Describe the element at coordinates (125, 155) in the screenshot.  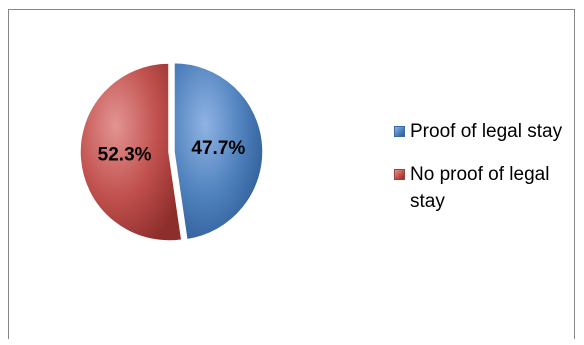
I see `data-label-no-proof: 52.3%` at that location.